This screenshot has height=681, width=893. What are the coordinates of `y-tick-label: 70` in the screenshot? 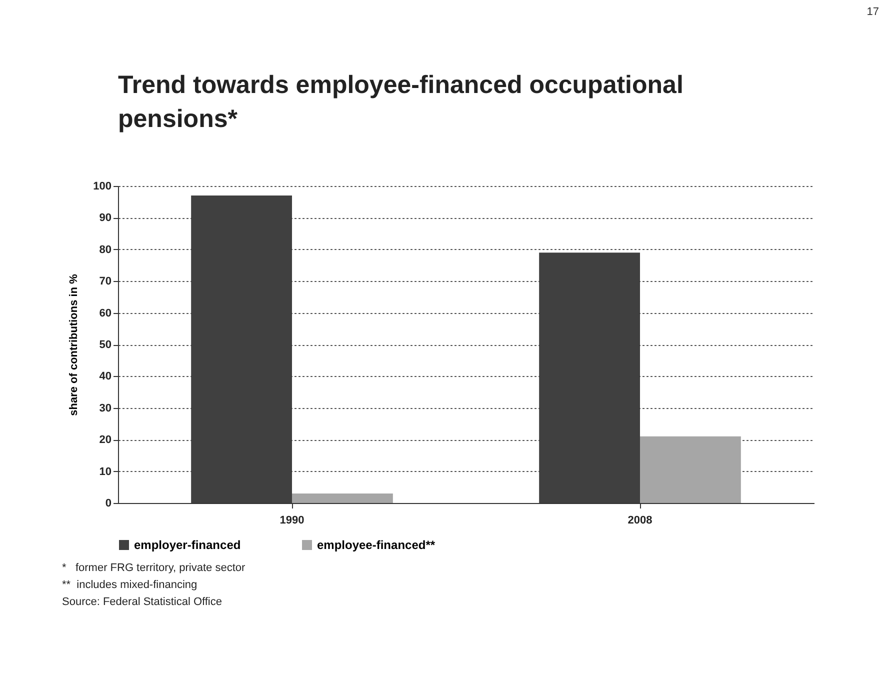 It's located at (105, 282).